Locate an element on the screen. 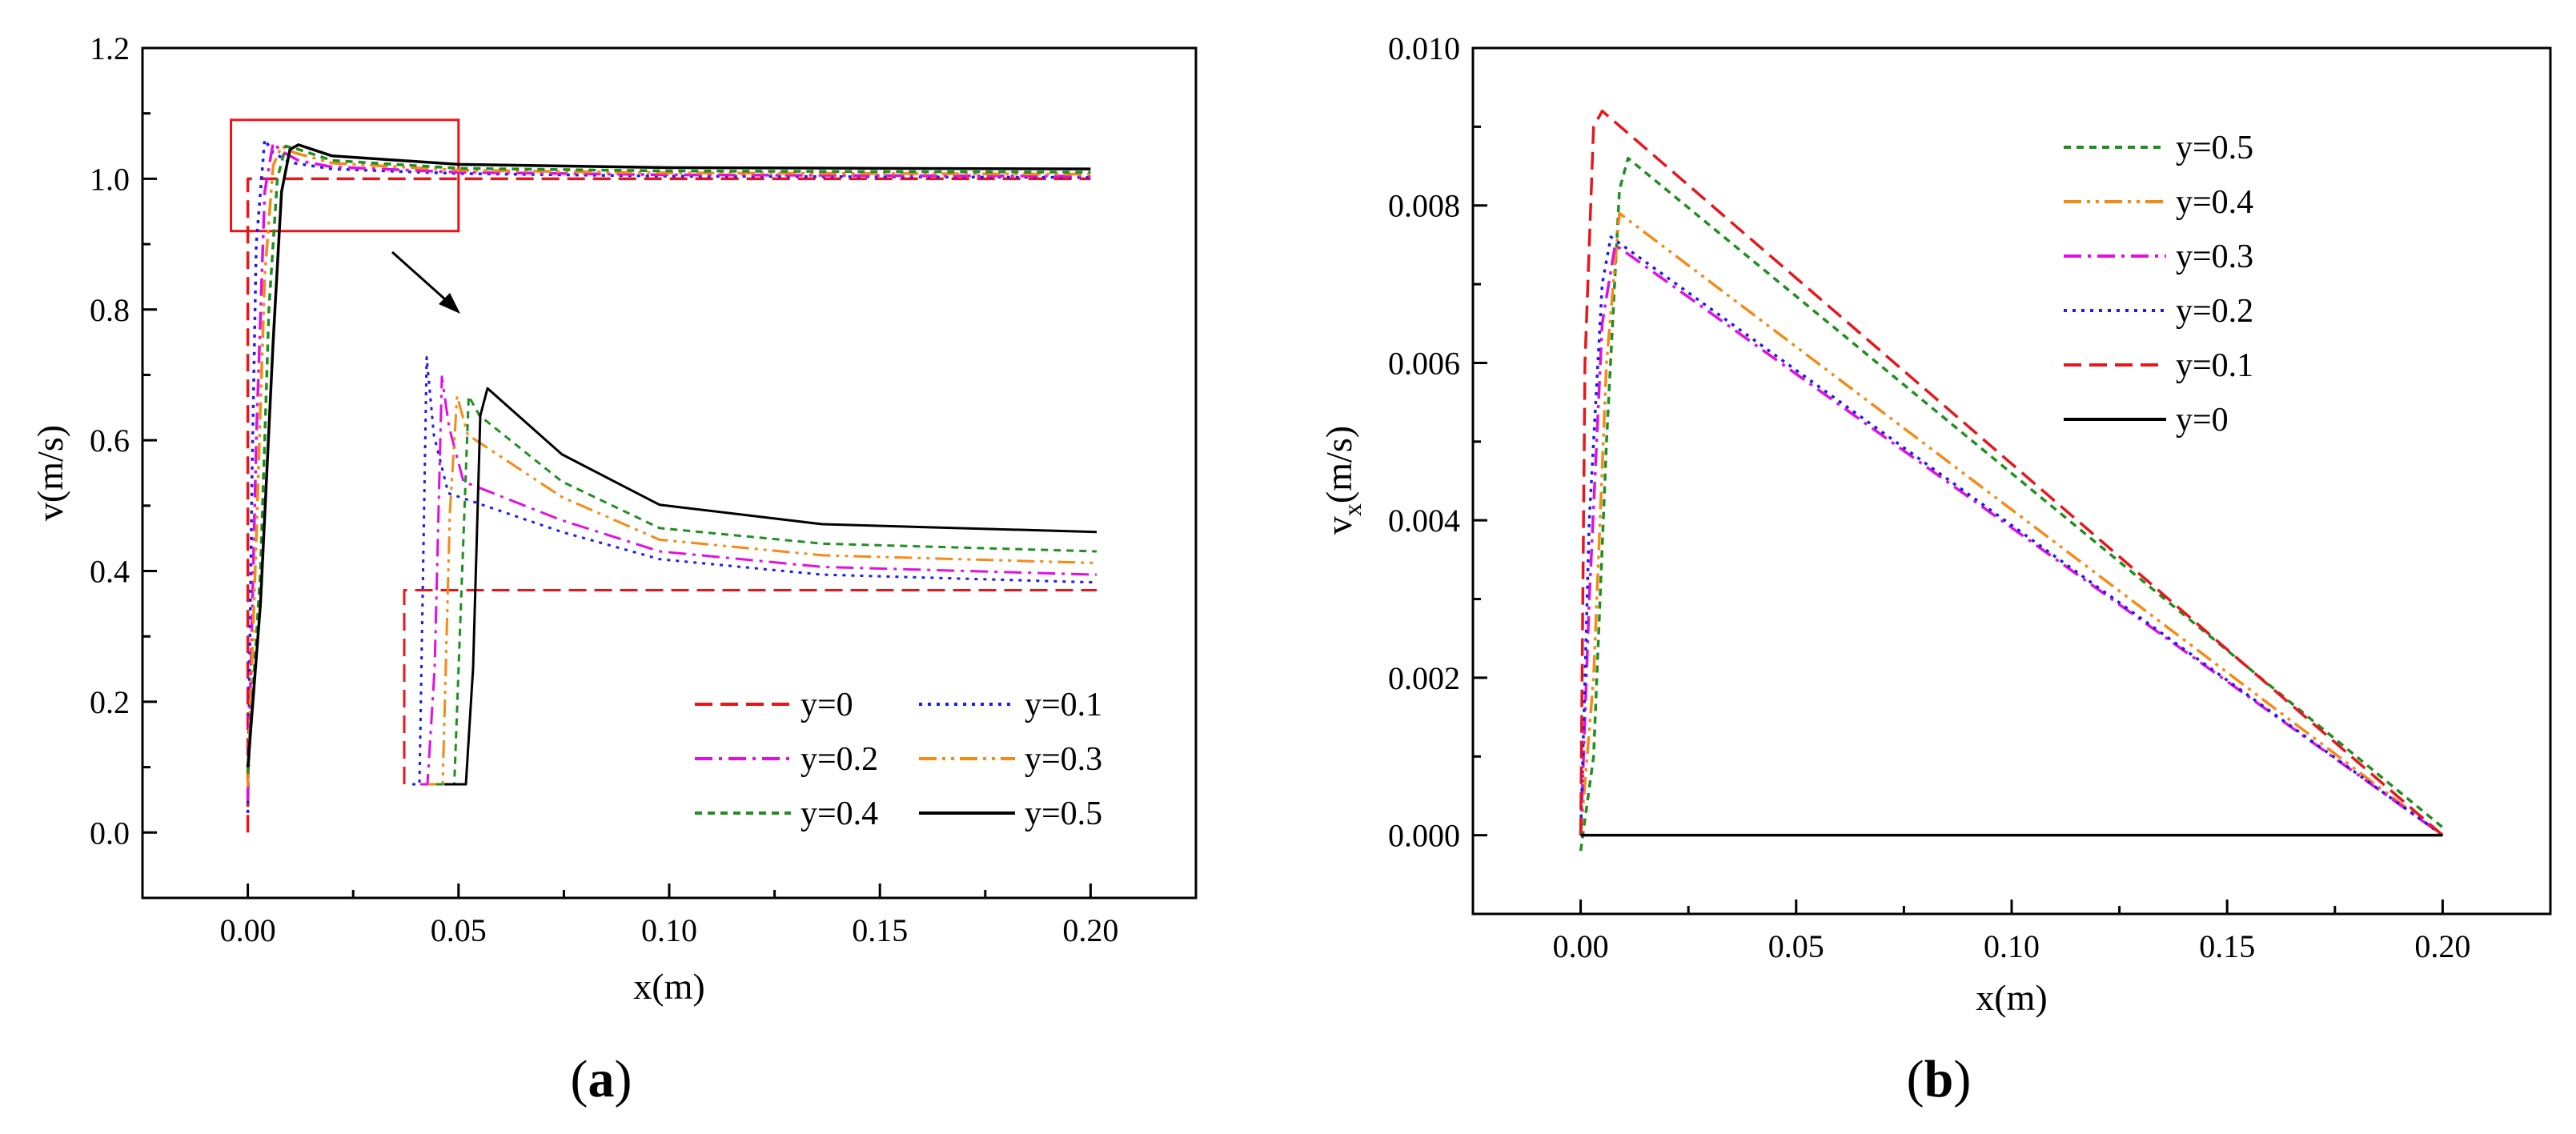 The image size is (2576, 1134). chart-a-ytick-label: 0.8 is located at coordinates (110, 310).